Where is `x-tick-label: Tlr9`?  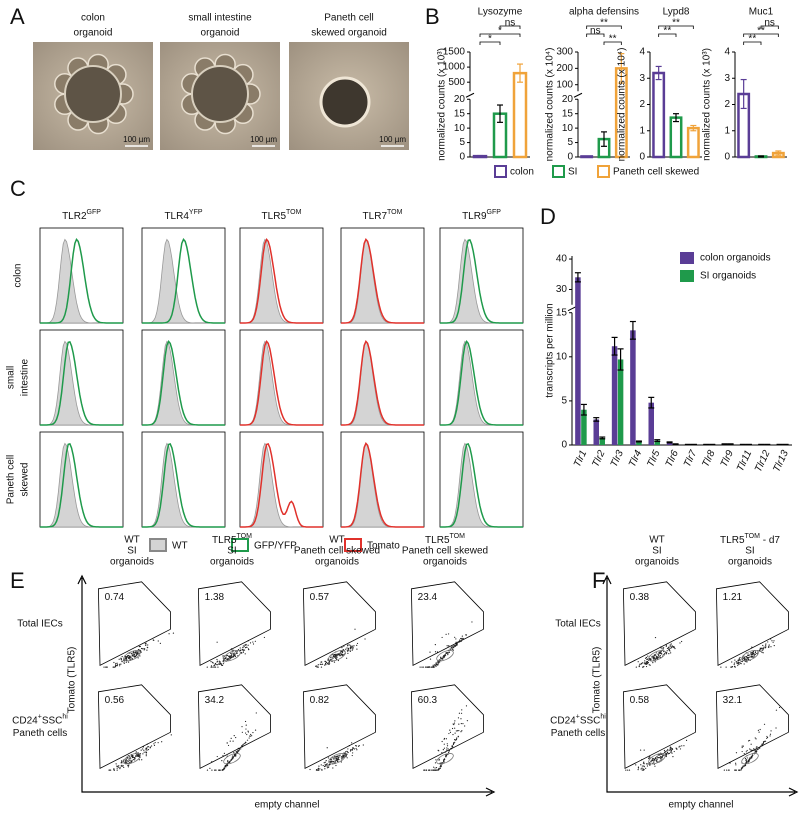
x-tick-label: Tlr9 is located at coordinates (727, 458).